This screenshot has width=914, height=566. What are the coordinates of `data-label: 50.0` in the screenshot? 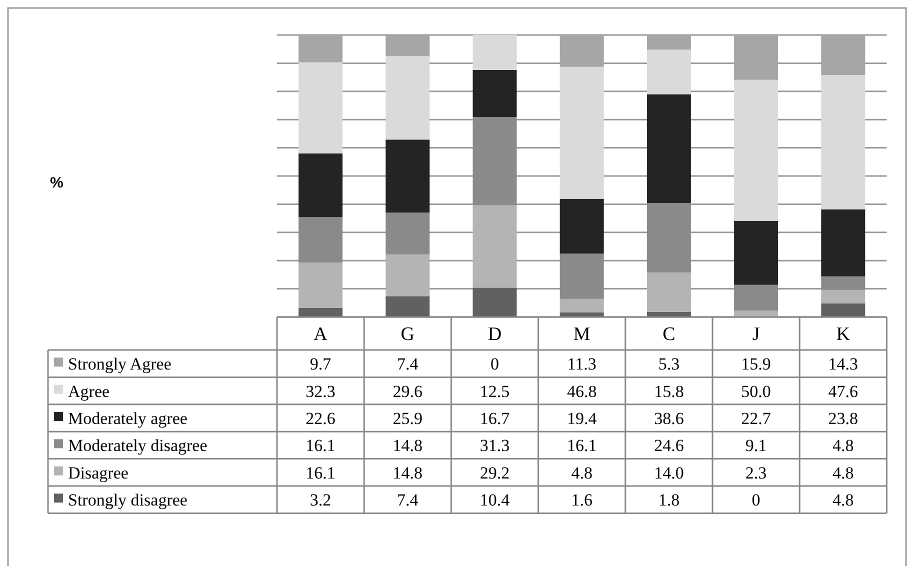 It's located at (756, 391).